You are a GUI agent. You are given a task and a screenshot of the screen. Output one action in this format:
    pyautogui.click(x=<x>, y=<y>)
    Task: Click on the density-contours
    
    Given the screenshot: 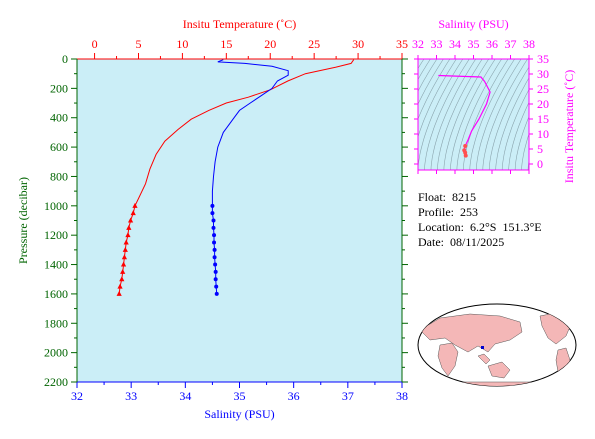 What is the action you would take?
    pyautogui.click(x=473, y=114)
    